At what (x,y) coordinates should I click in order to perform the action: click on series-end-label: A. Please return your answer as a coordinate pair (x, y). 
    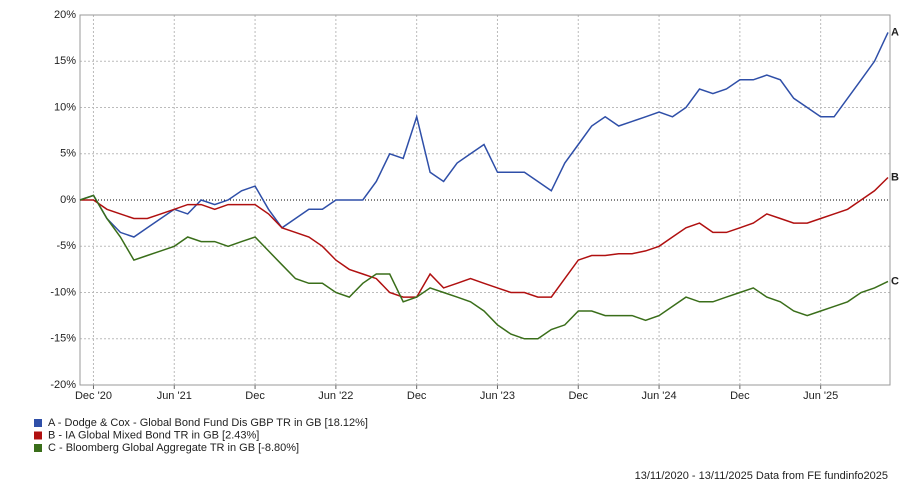
    Looking at the image, I should click on (895, 32).